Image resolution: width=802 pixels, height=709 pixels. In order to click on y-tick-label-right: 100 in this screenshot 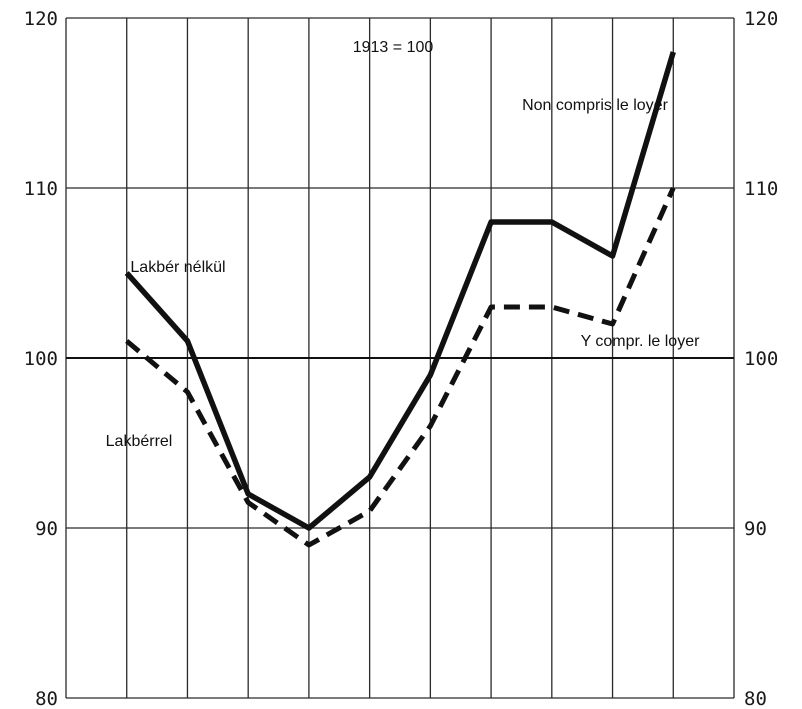, I will do `click(761, 359)`.